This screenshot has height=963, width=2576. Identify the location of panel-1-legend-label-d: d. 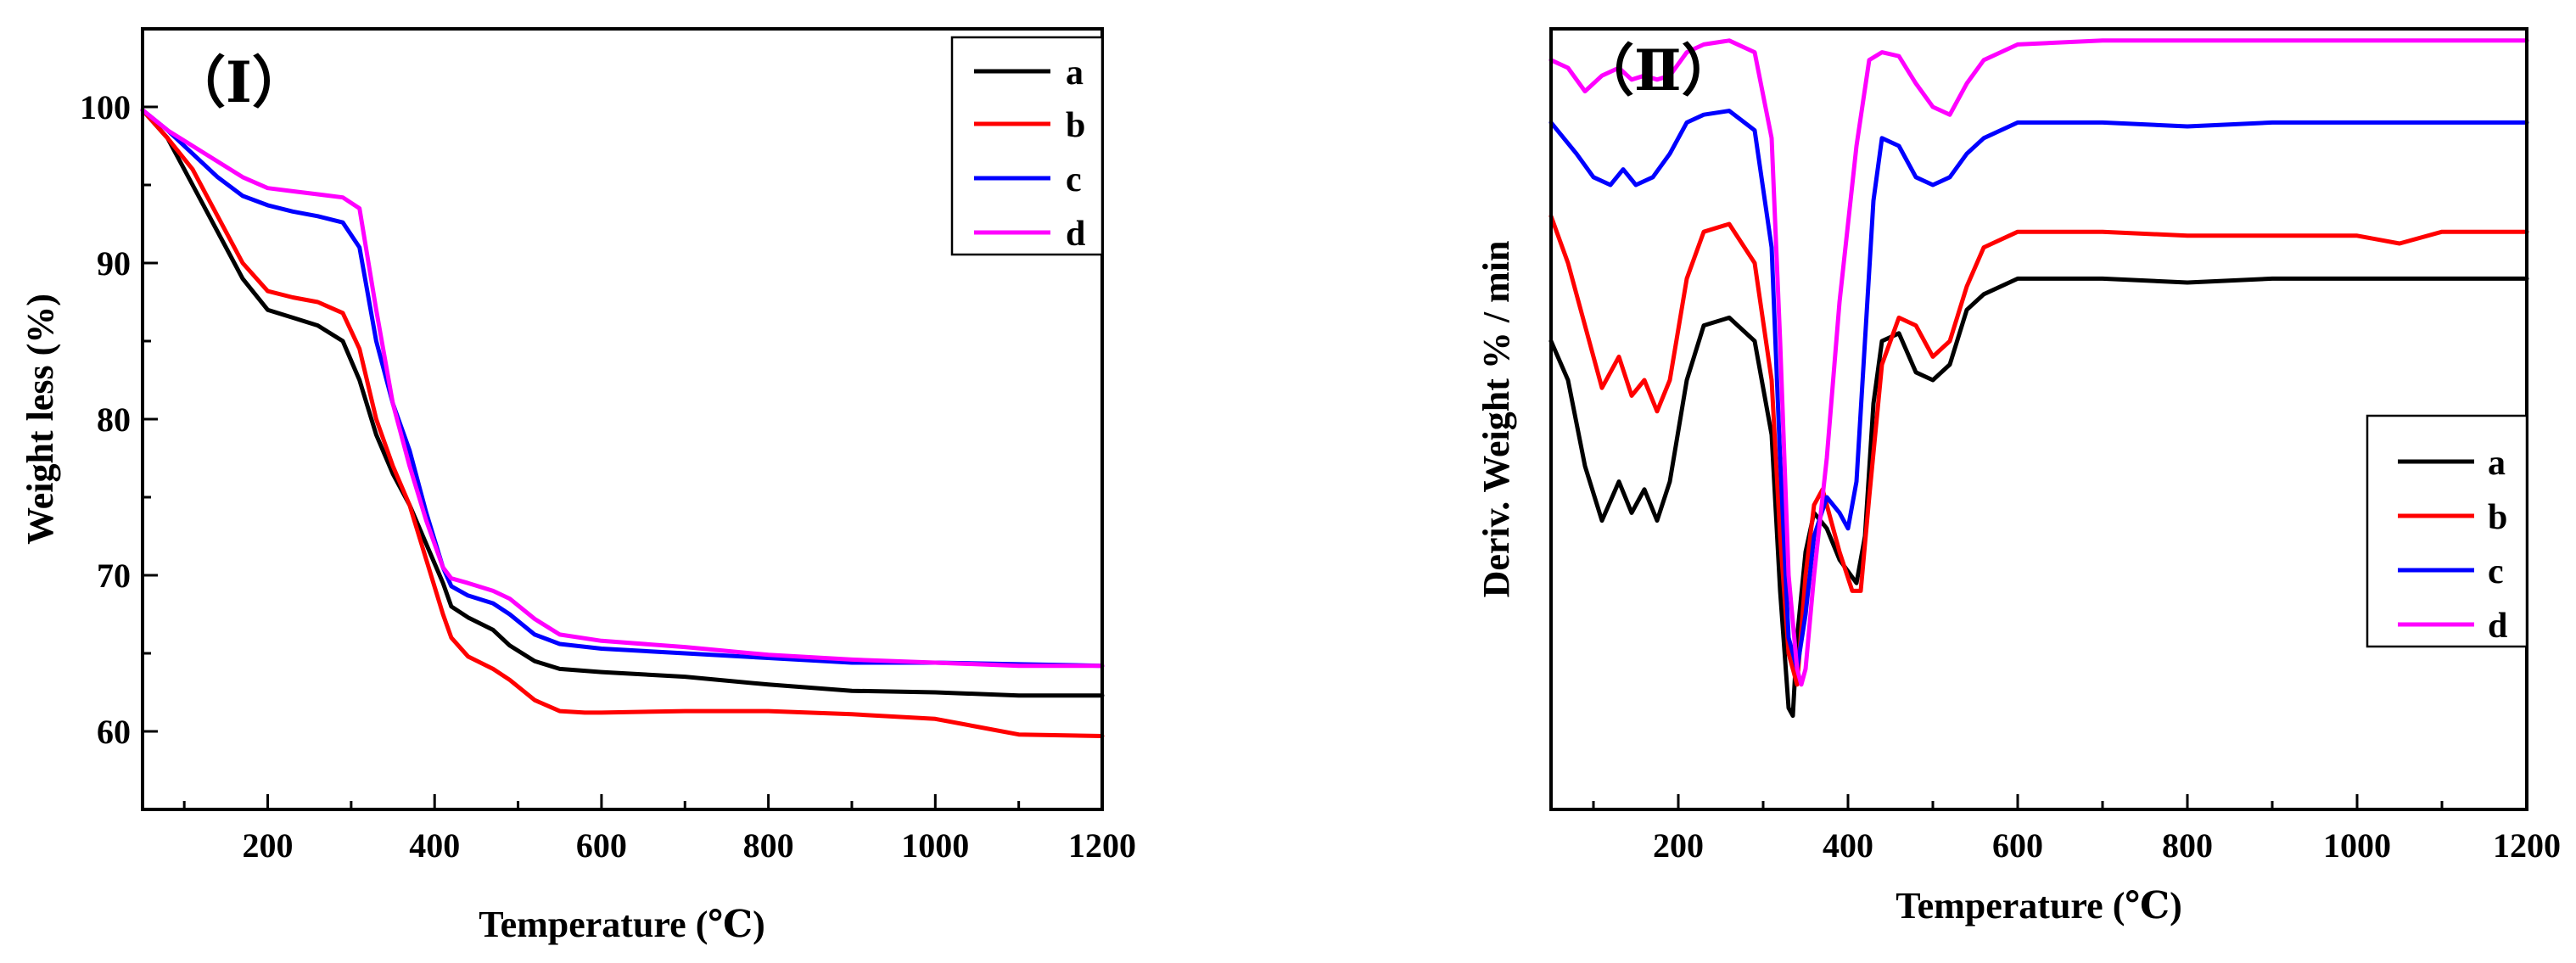
(1076, 234).